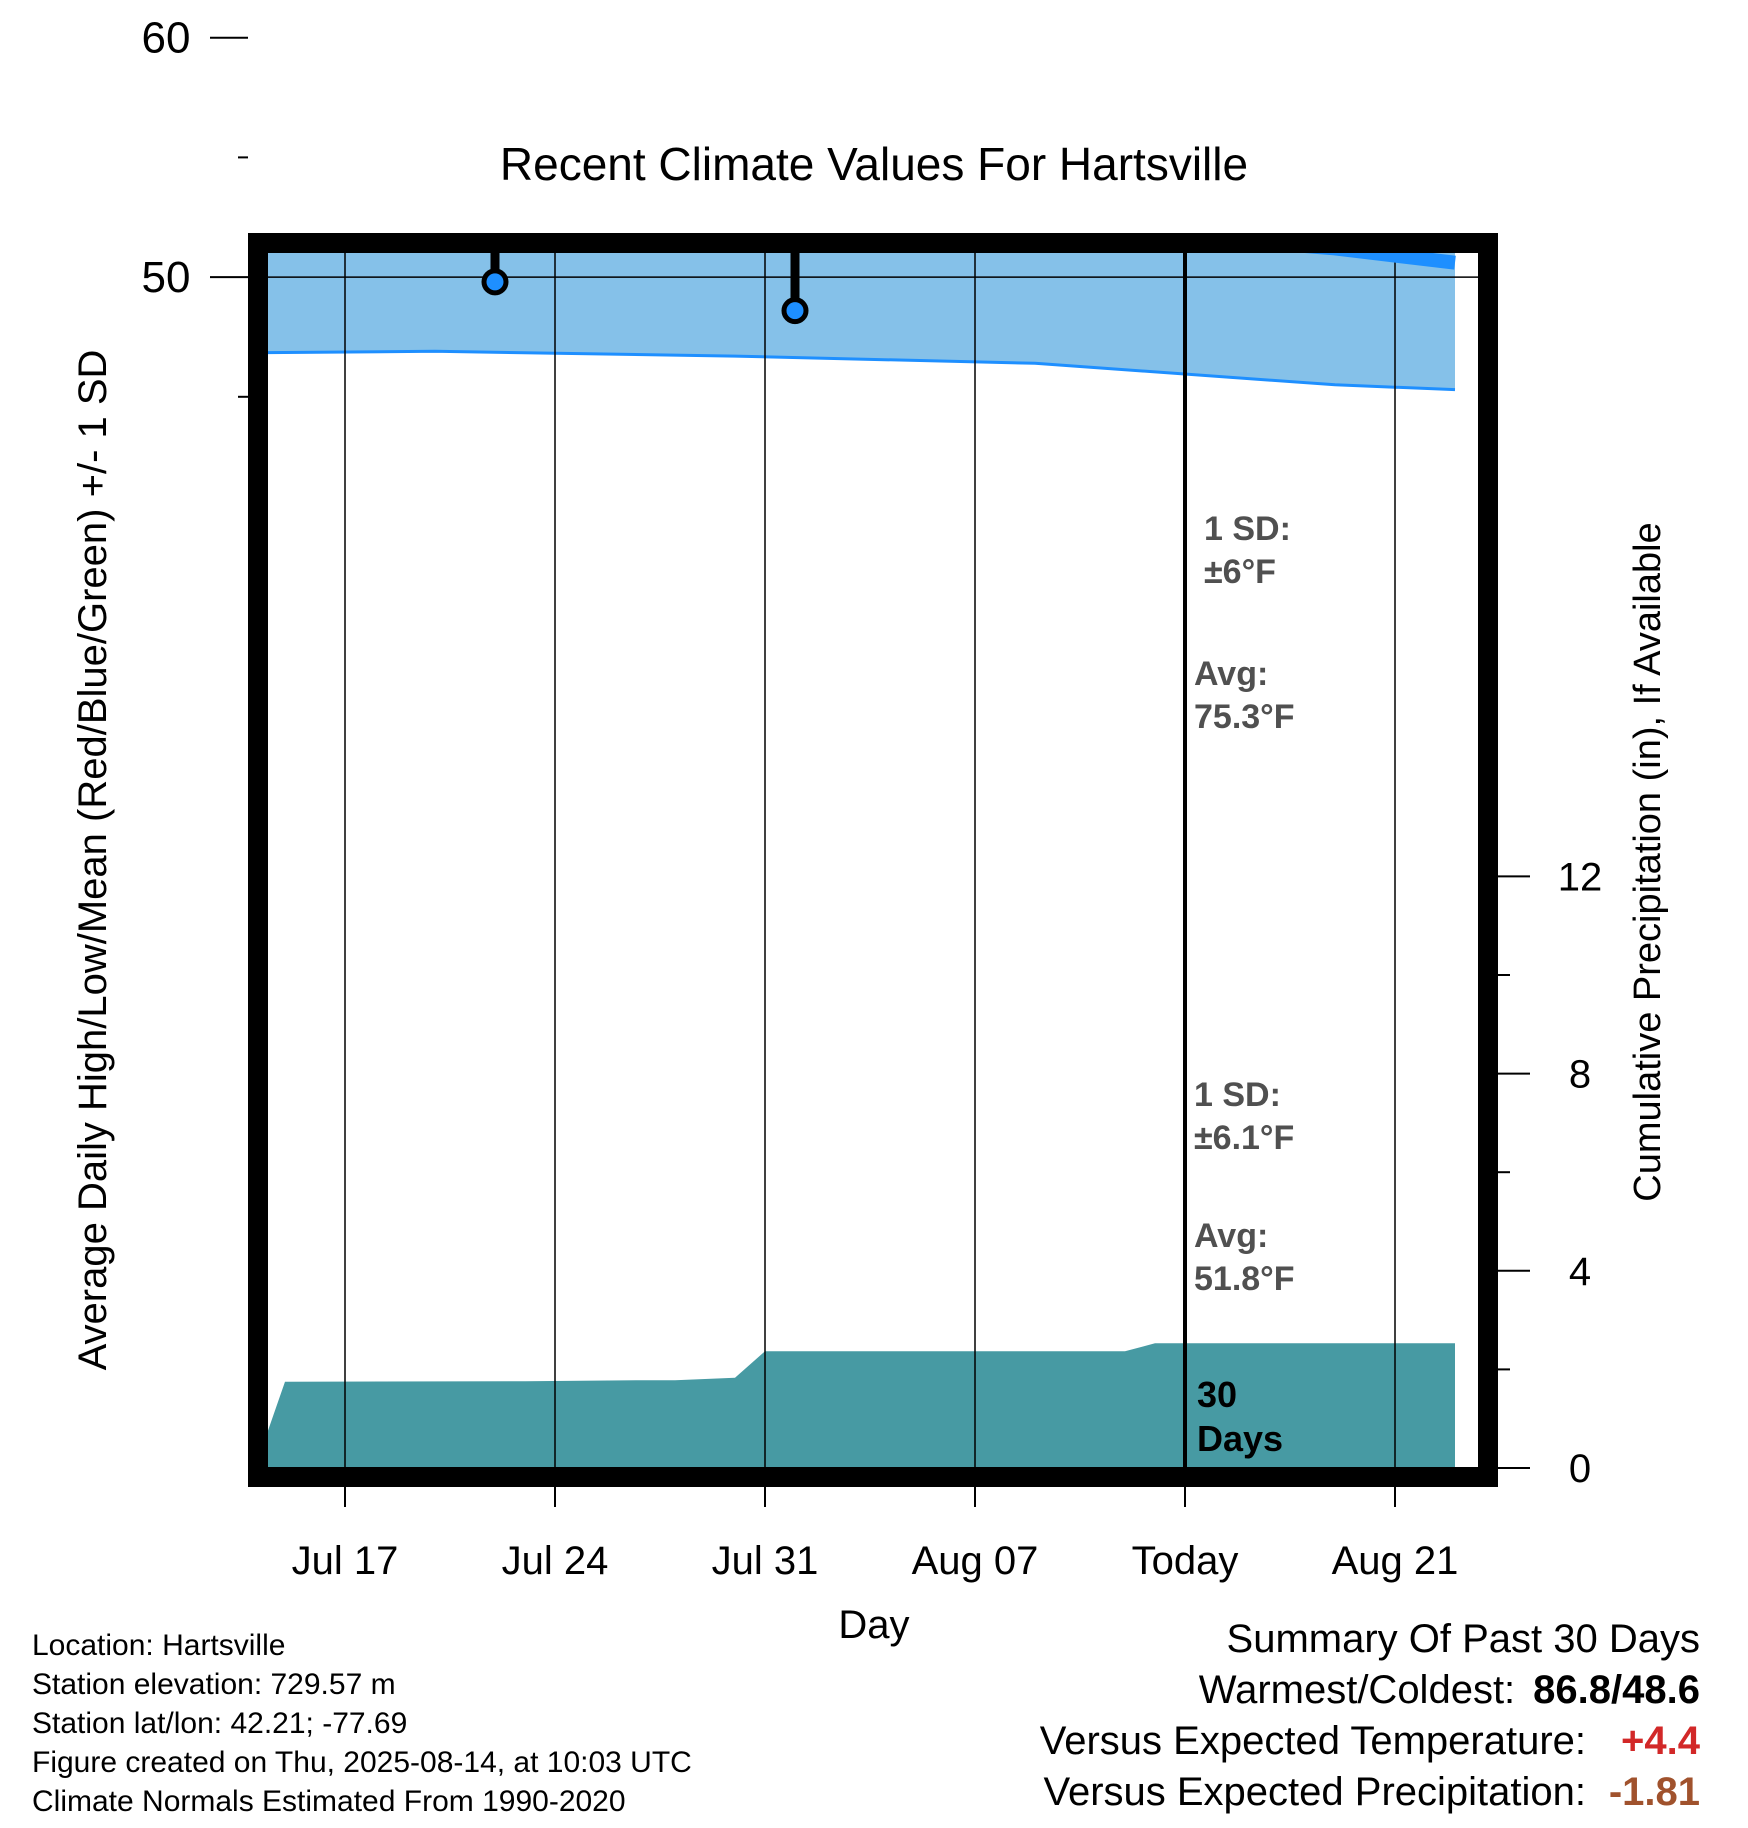 The width and height of the screenshot is (1748, 1828). I want to click on precip-value: -1.81, so click(1654, 1792).